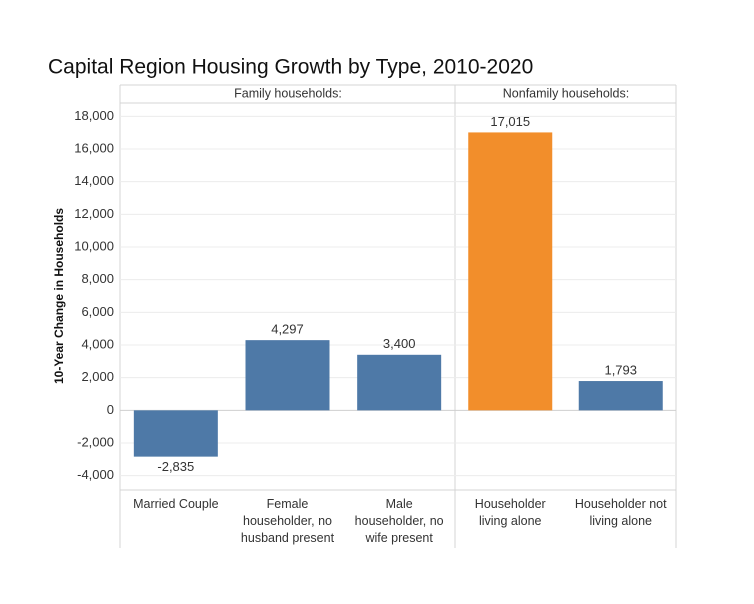 The height and width of the screenshot is (604, 754). Describe the element at coordinates (95, 441) in the screenshot. I see `y-tick-label: -2,000` at that location.